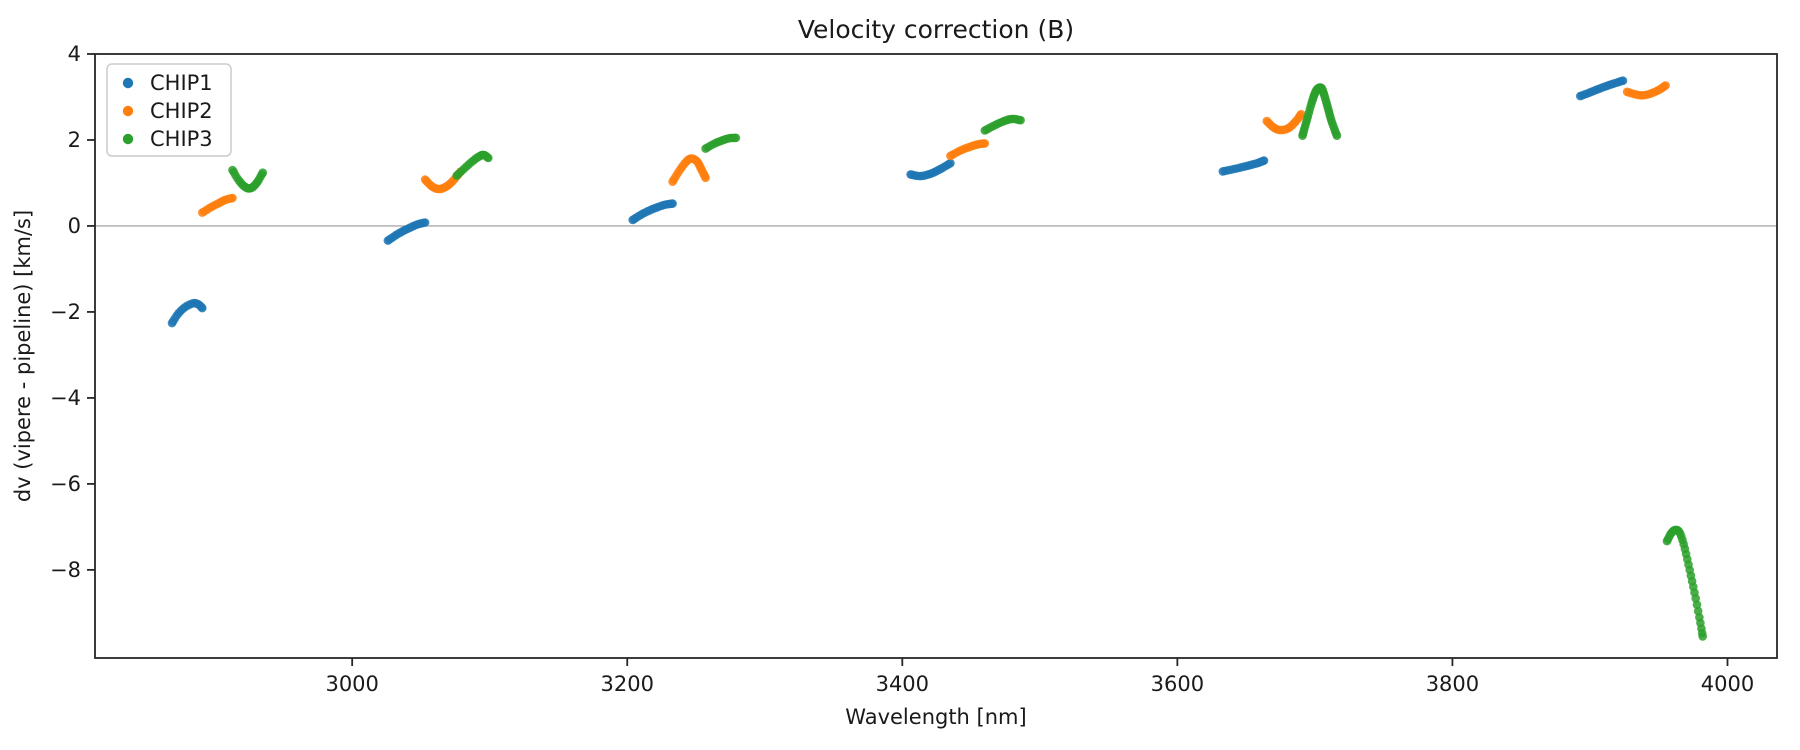  I want to click on x-tick-label: 3800, so click(1452, 684).